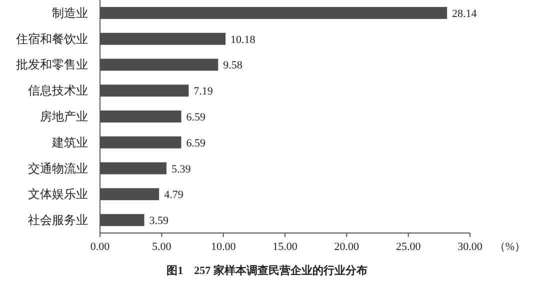  What do you see at coordinates (58, 168) in the screenshot?
I see `y-tick-label: 交通物流业` at bounding box center [58, 168].